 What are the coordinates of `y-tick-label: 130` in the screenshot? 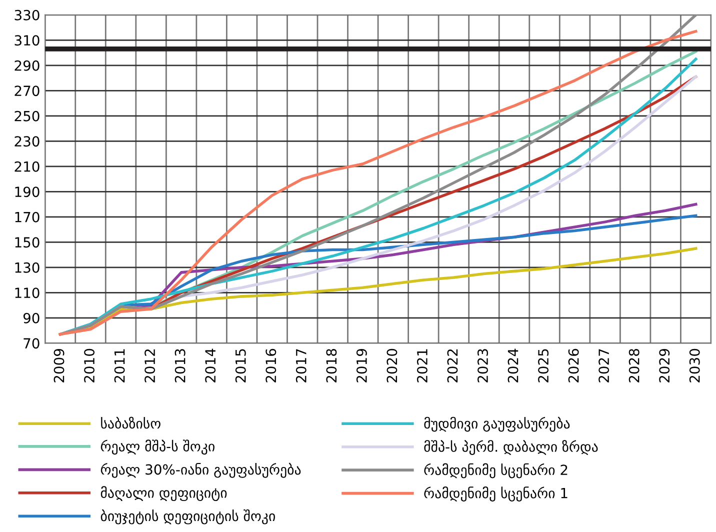 It's located at (27, 267).